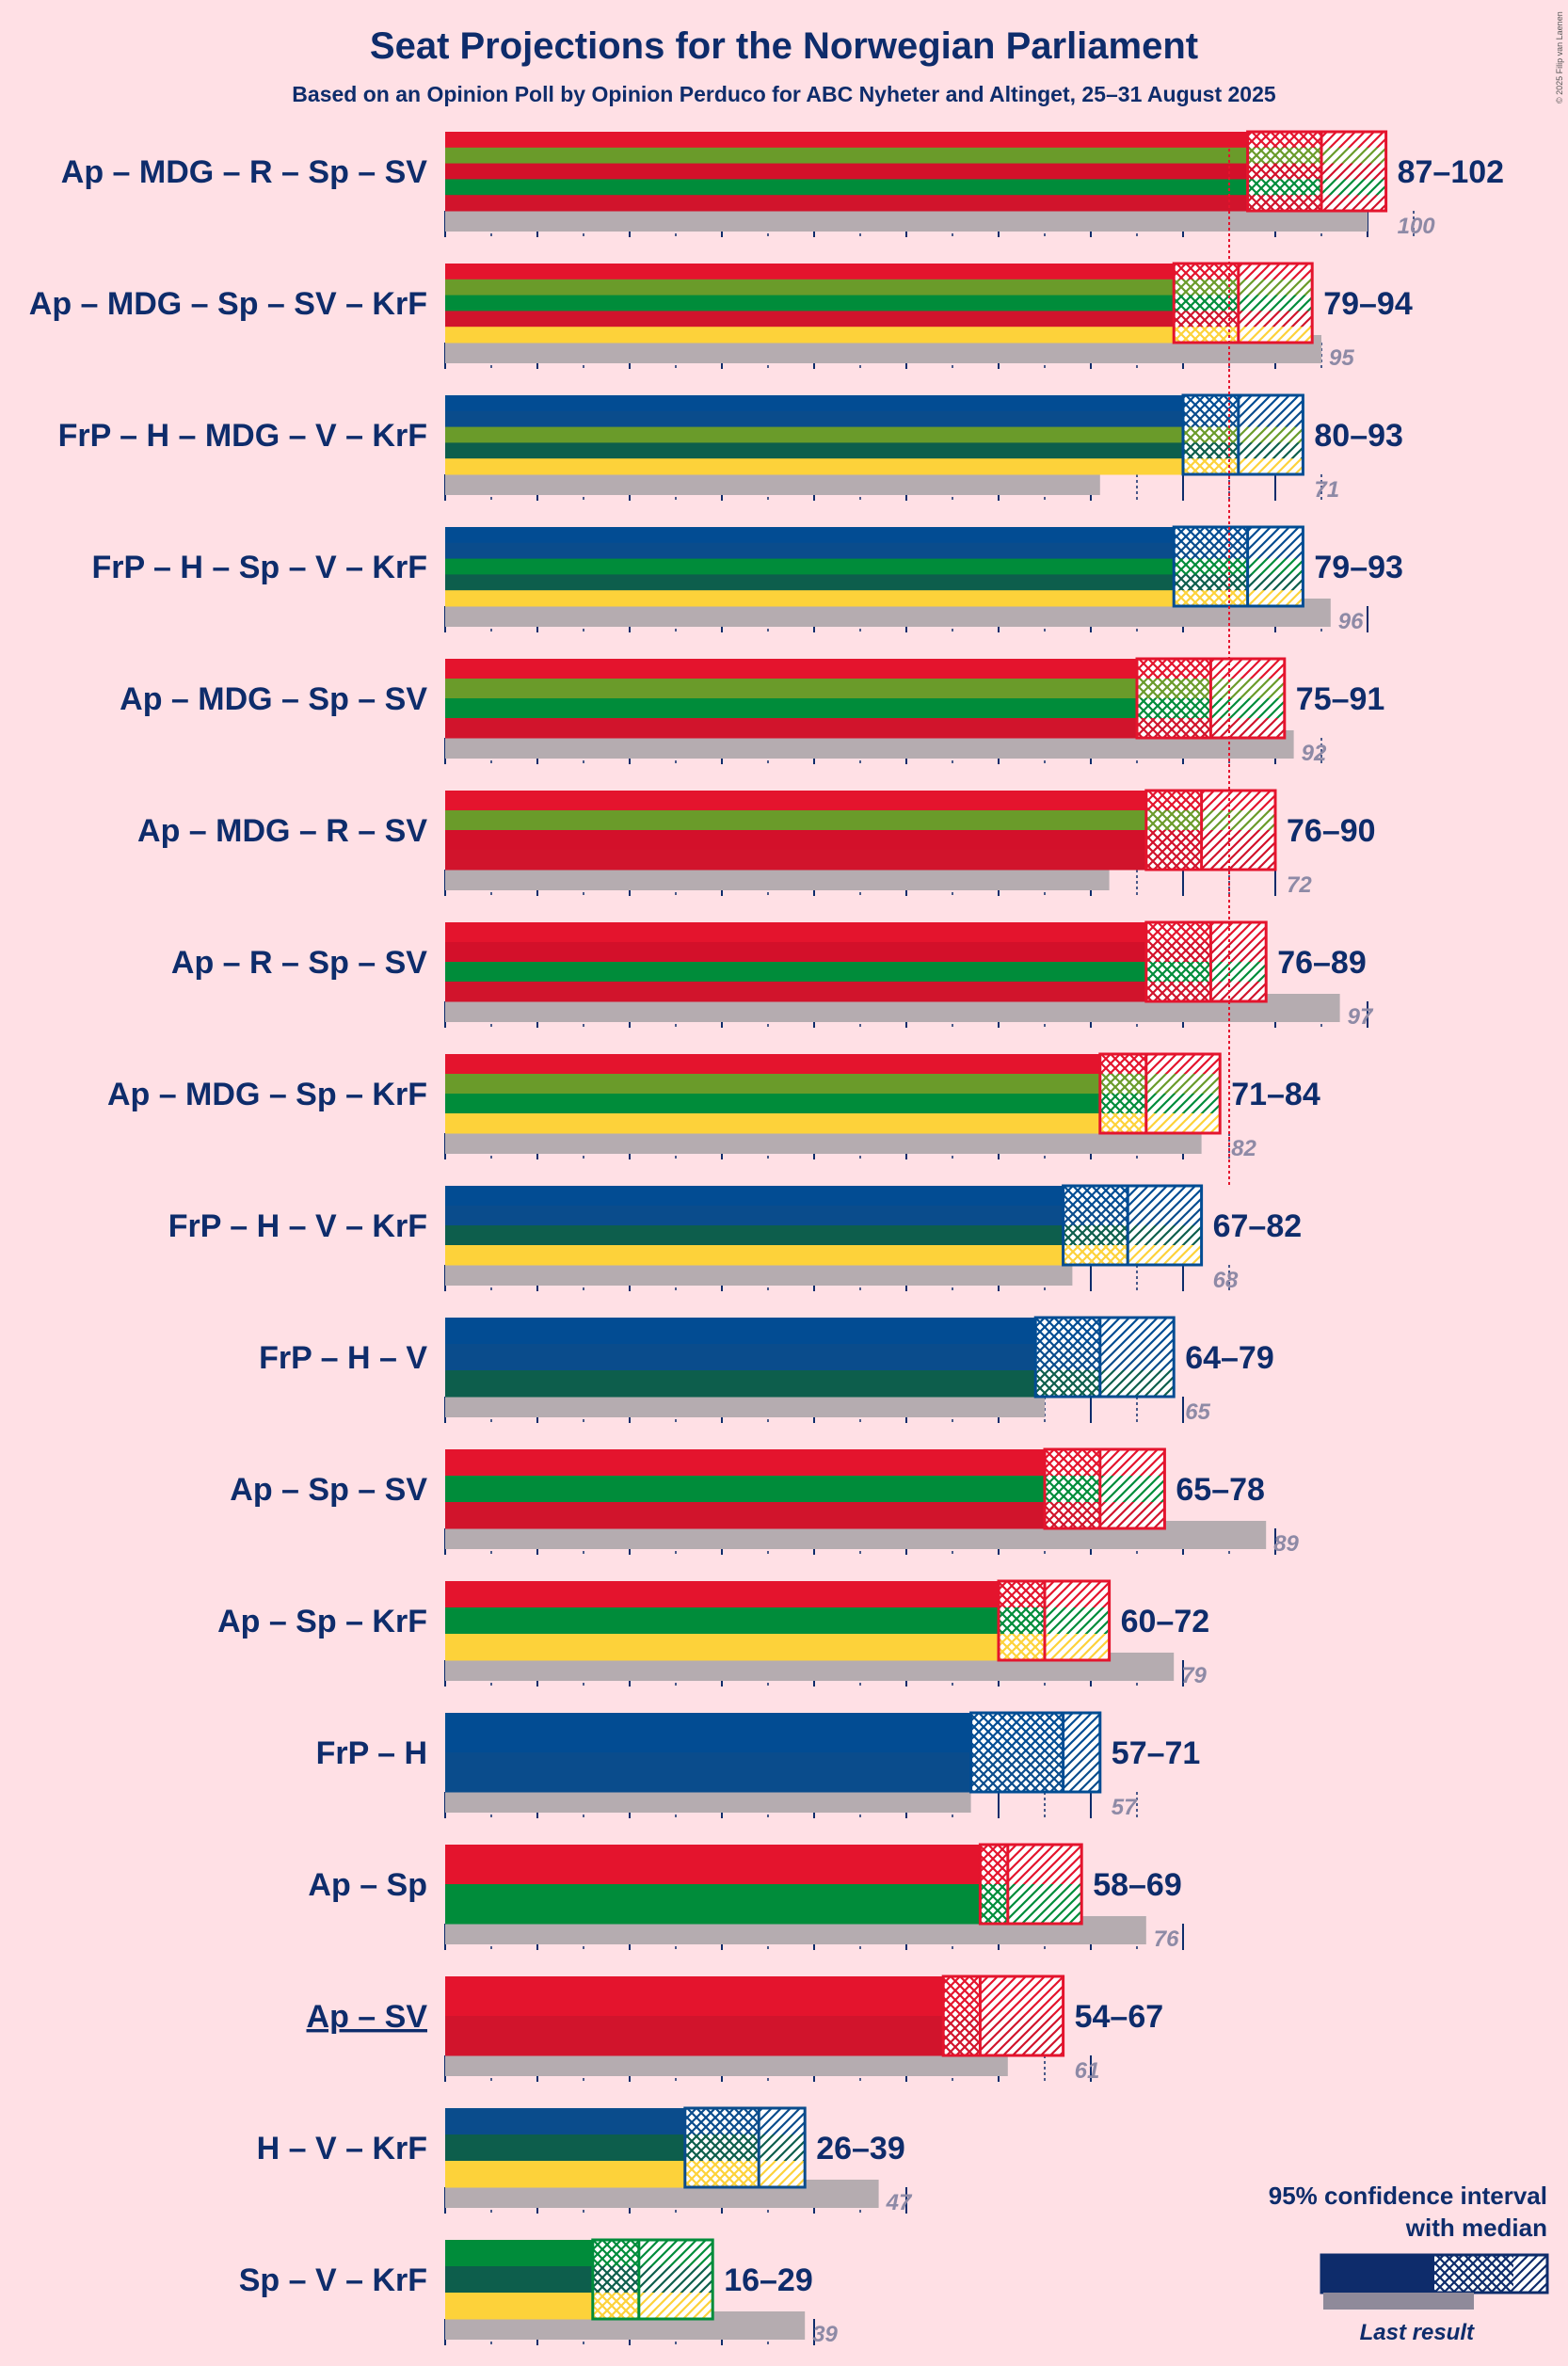 This screenshot has height=2366, width=1568. I want to click on party-stripe-sv, so click(795, 992).